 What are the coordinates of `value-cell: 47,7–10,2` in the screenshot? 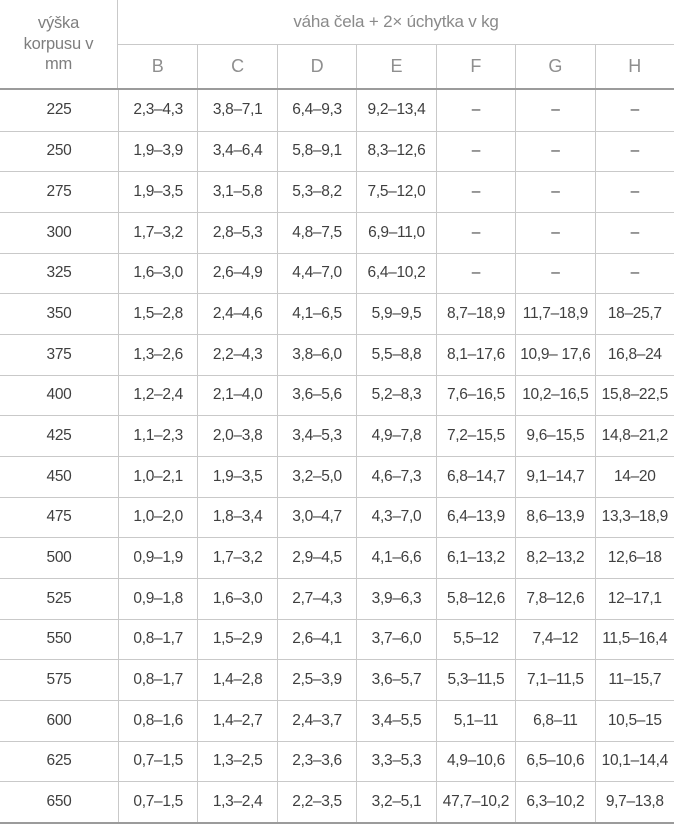 It's located at (475, 802).